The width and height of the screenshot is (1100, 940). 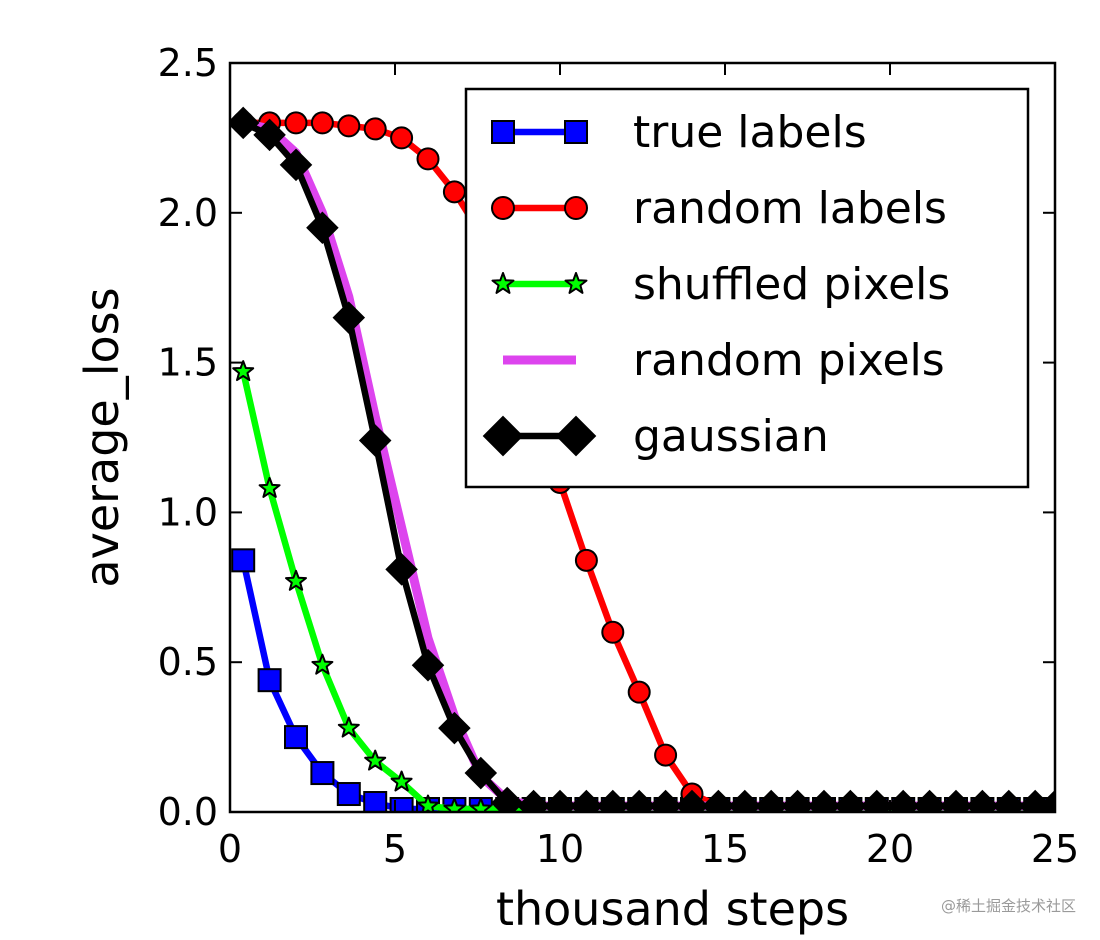 I want to click on legend-label-random-labels: random labels, so click(x=790, y=208).